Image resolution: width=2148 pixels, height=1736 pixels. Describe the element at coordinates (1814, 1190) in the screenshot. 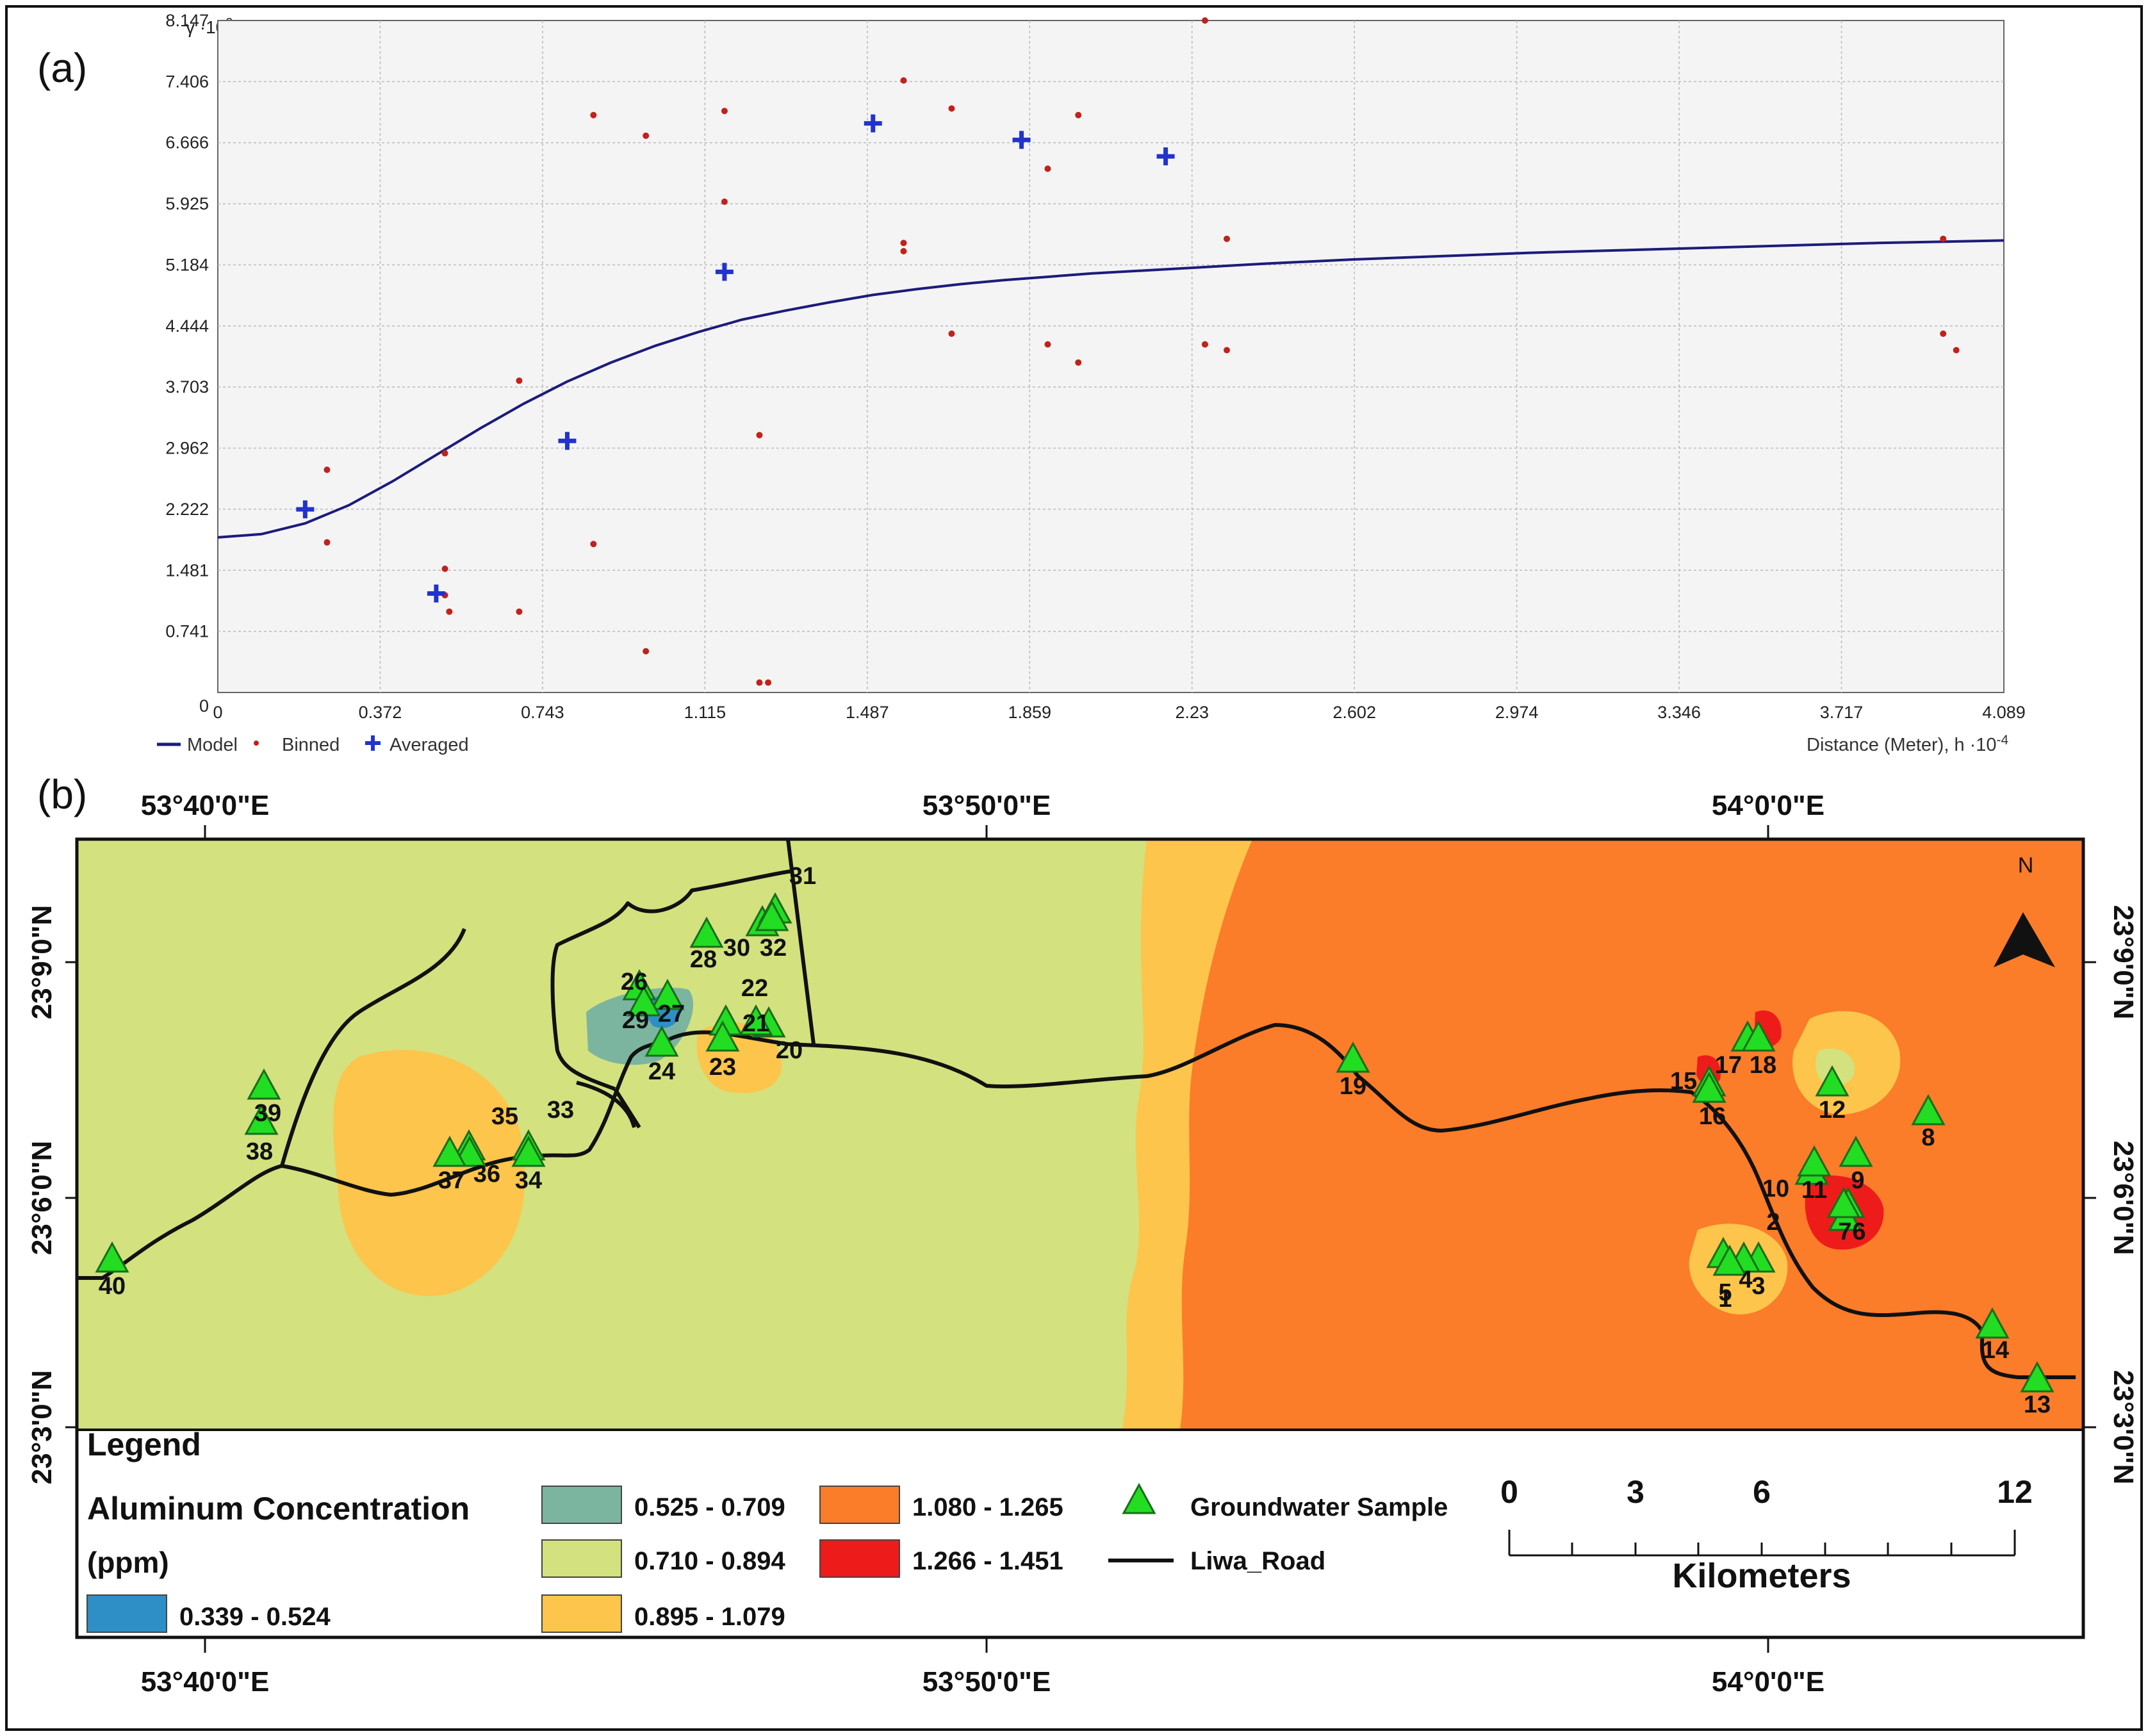

I see `sample-label-11: 11` at that location.